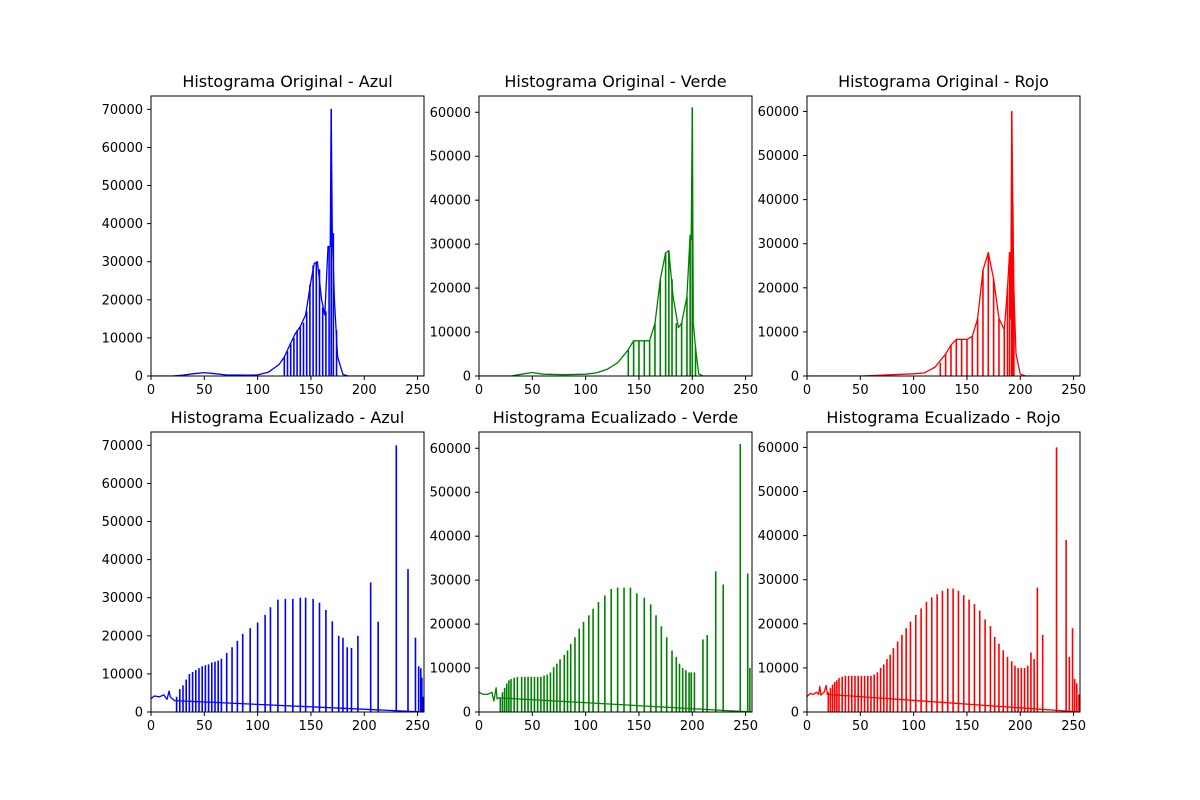 This screenshot has width=1200, height=800. I want to click on panel-title: Histograma Ecualizado - Verde, so click(616, 417).